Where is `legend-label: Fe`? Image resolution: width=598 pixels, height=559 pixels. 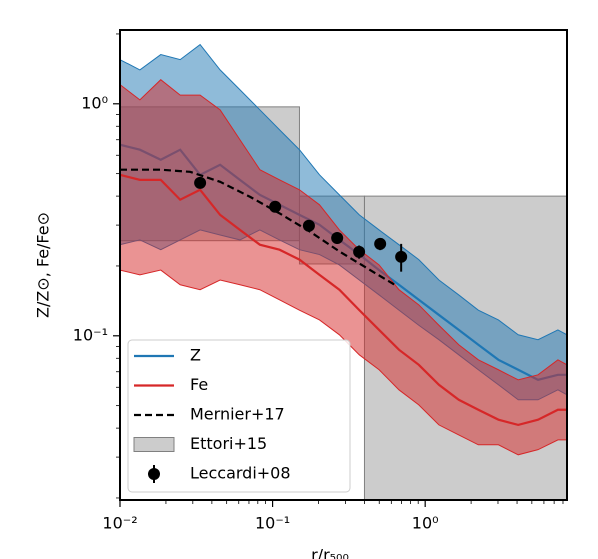 legend-label: Fe is located at coordinates (199, 384).